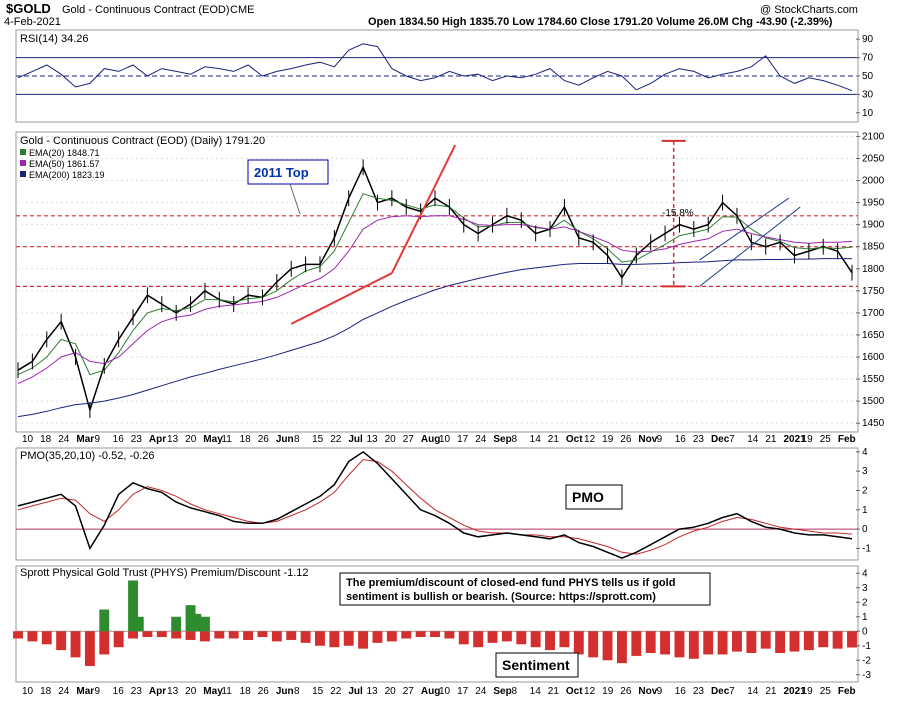  What do you see at coordinates (444, 76) in the screenshot?
I see `rsi-panel: RSI(14) 34.26 10 30 50 70 90` at bounding box center [444, 76].